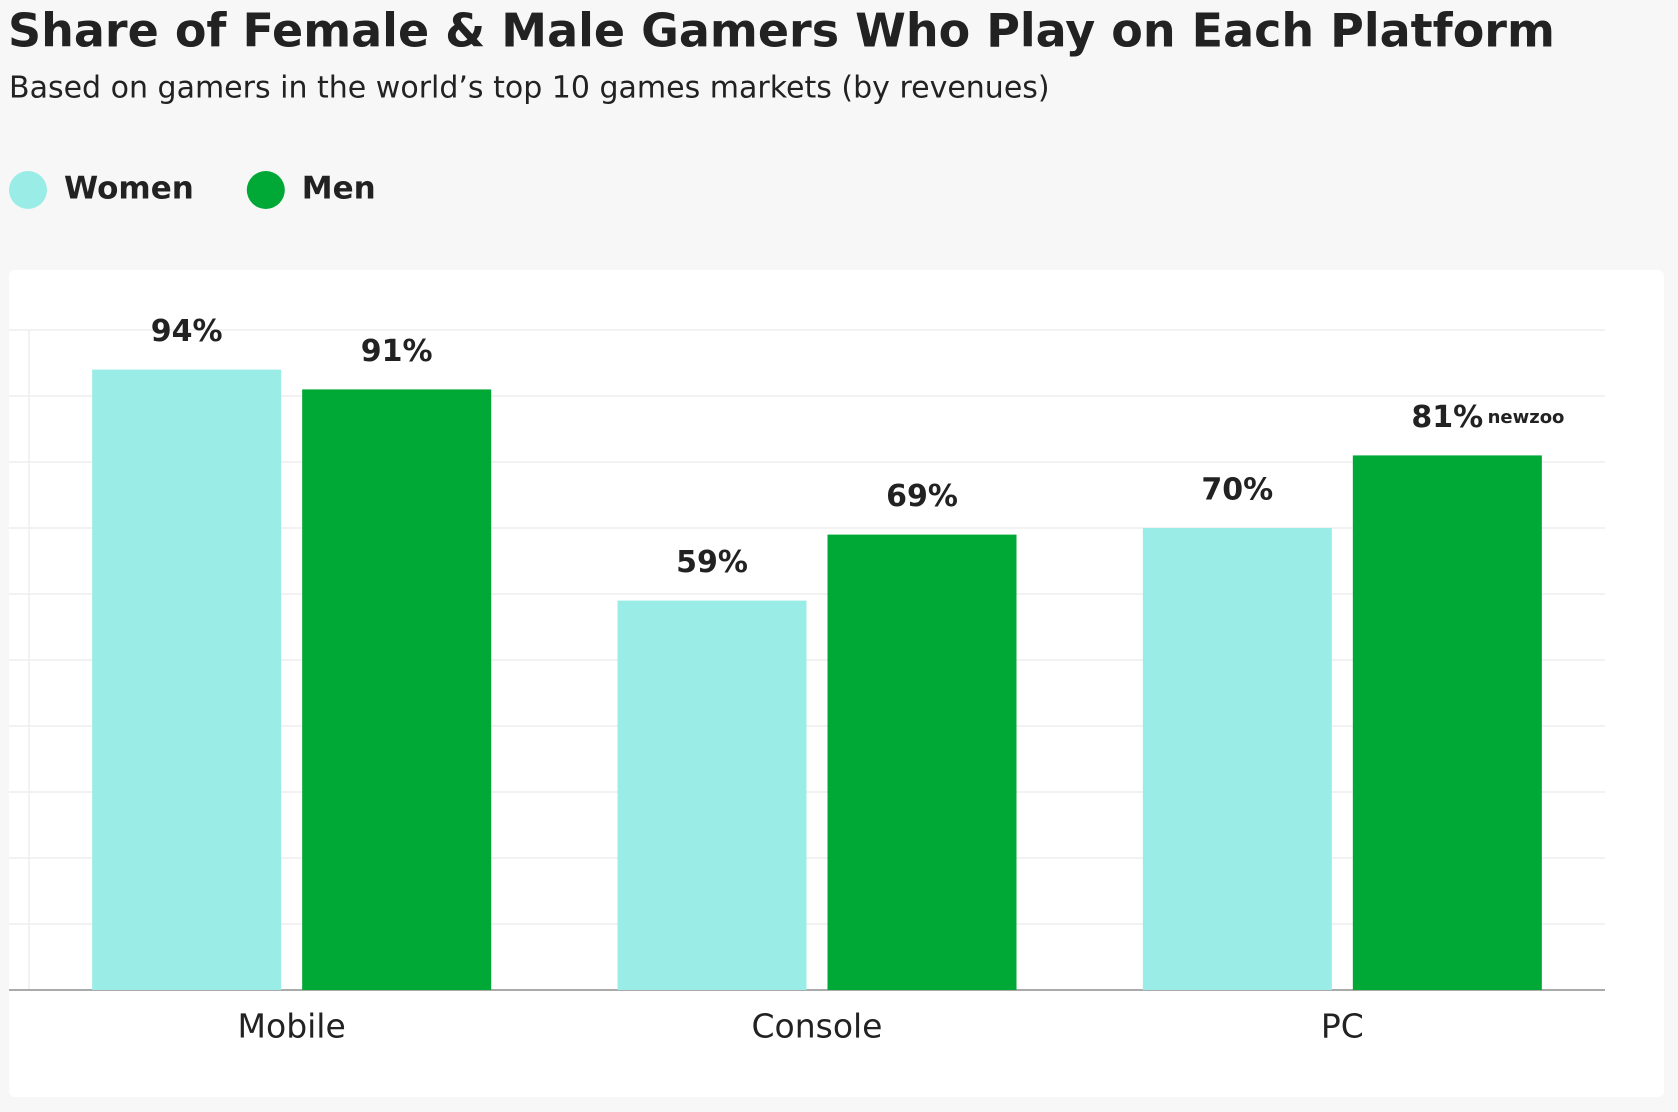 This screenshot has width=1678, height=1112. Describe the element at coordinates (187, 331) in the screenshot. I see `value-label: 94%` at that location.